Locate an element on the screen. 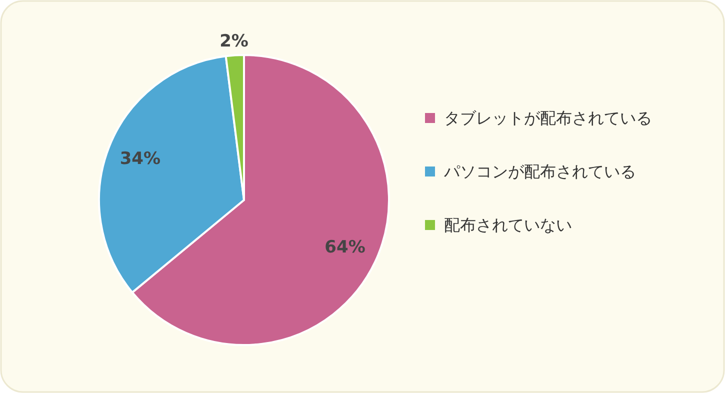 Image resolution: width=725 pixels, height=393 pixels. data-label: 2% is located at coordinates (234, 41).